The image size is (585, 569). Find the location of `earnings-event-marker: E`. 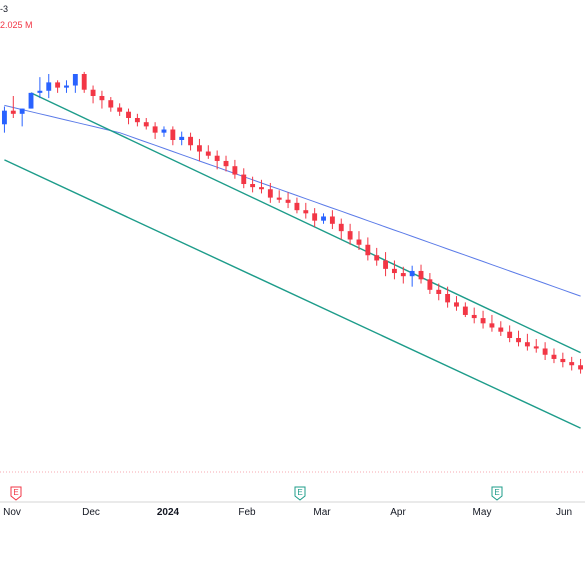

earnings-event-marker: E is located at coordinates (16, 493).